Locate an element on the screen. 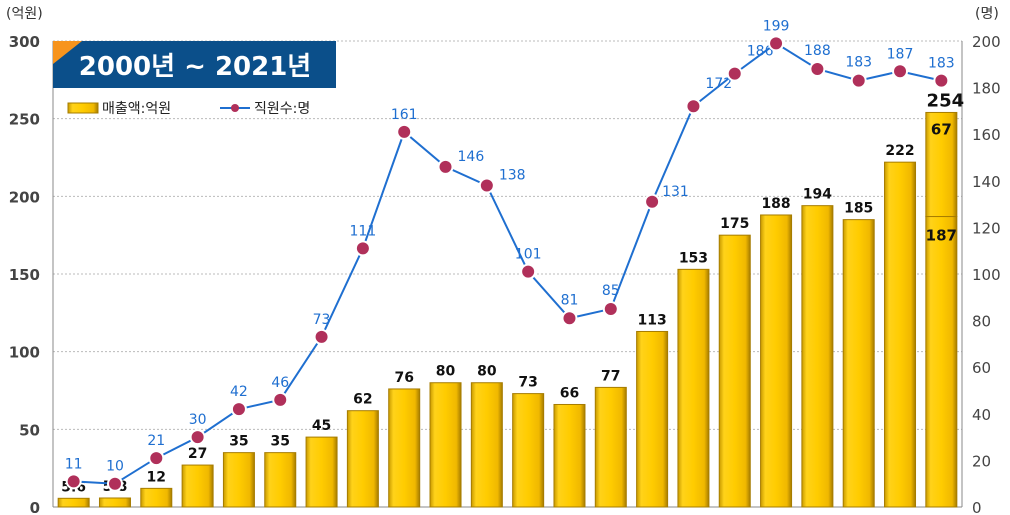 This screenshot has width=1010, height=515. bar-total-label: 254 is located at coordinates (946, 100).